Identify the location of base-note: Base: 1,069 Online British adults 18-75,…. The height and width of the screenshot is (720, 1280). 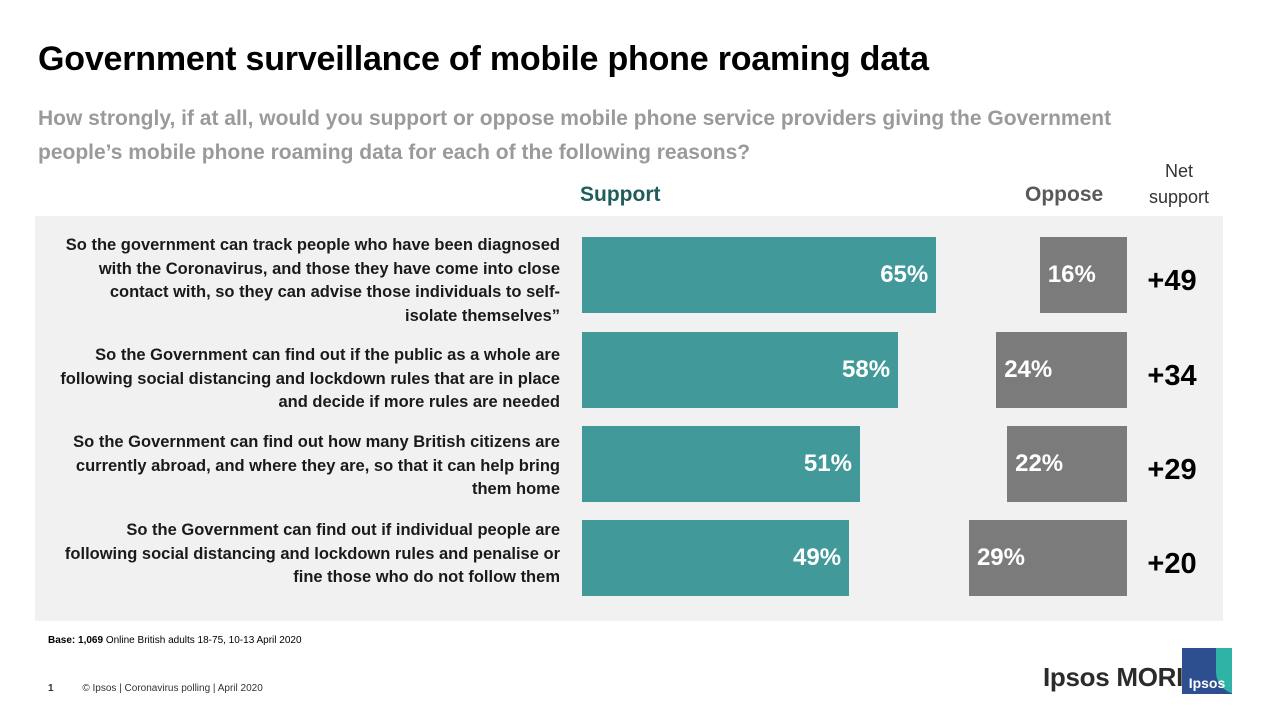
(175, 640).